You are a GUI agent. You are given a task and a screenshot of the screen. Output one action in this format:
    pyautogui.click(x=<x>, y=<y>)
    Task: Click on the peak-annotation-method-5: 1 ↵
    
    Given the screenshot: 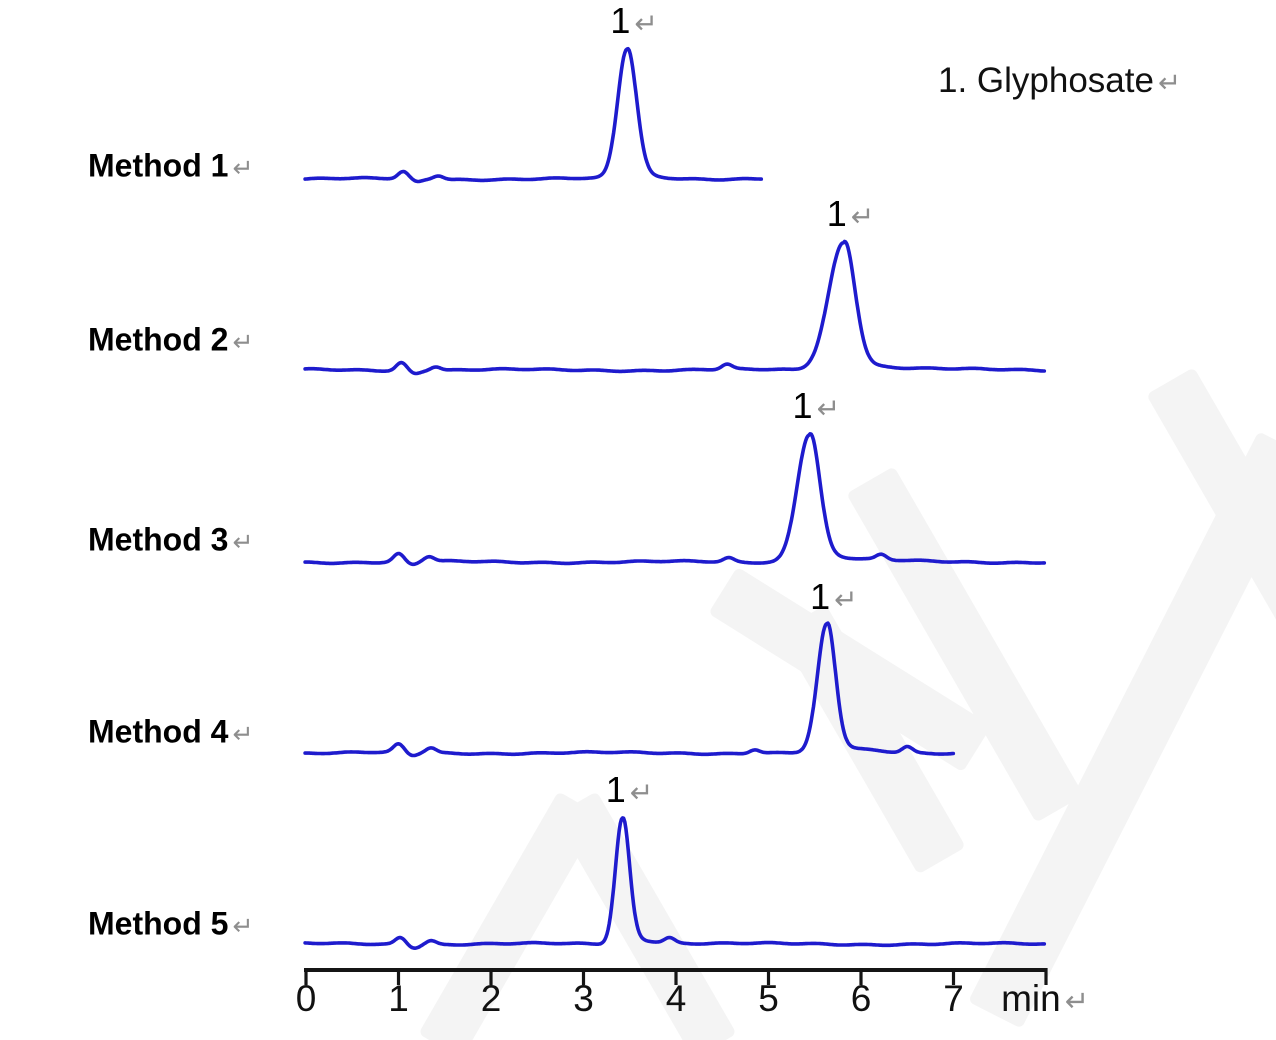 What is the action you would take?
    pyautogui.click(x=630, y=790)
    